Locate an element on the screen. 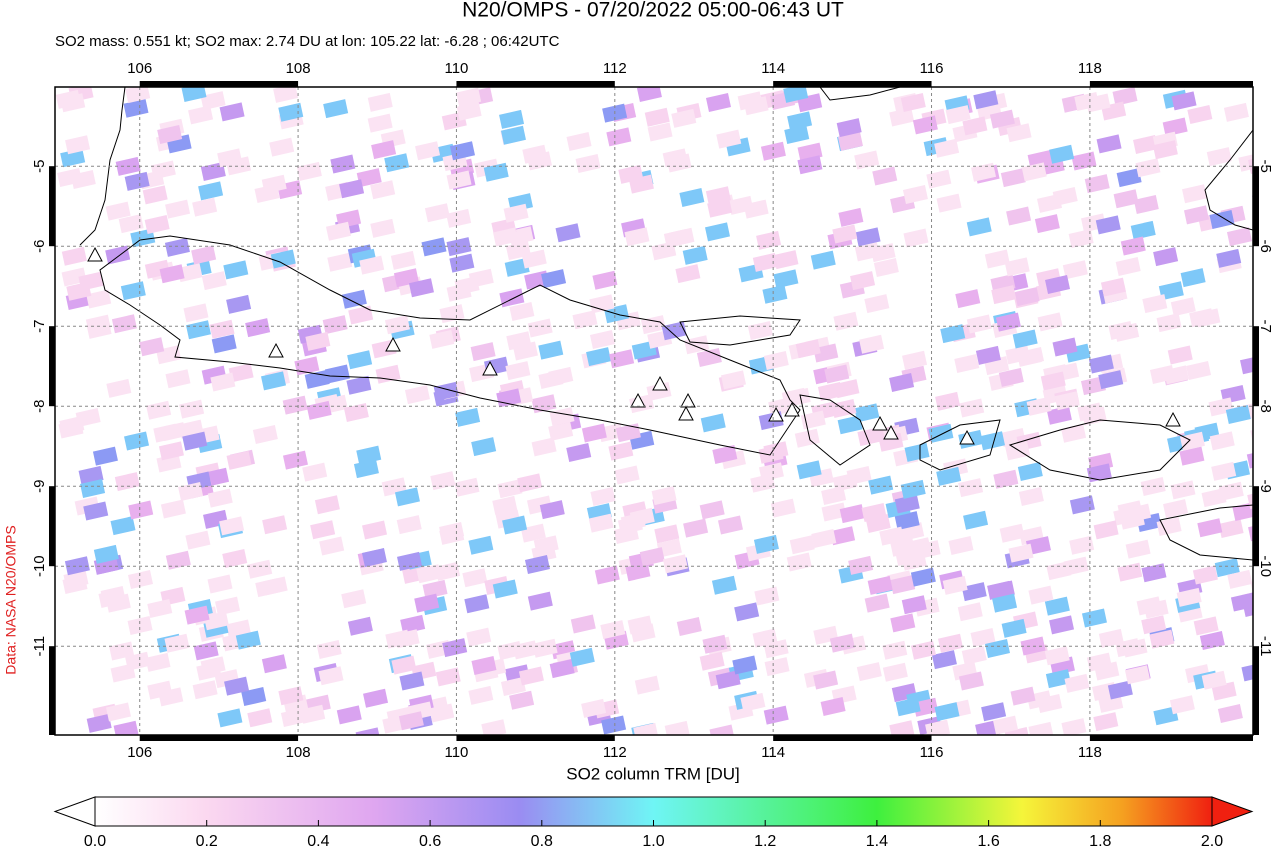 The height and width of the screenshot is (853, 1272). x-tick-label: 108 is located at coordinates (298, 68).